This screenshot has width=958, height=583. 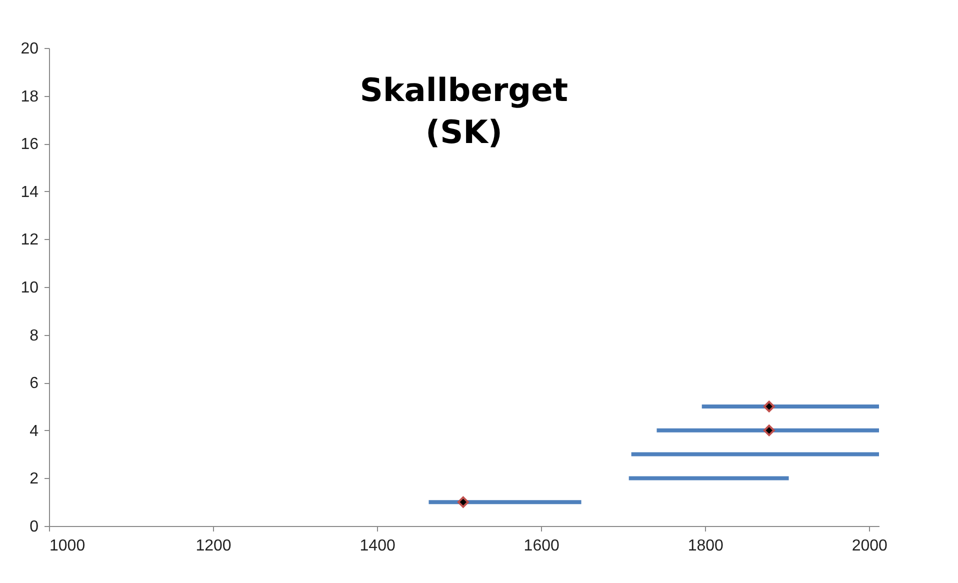 What do you see at coordinates (706, 546) in the screenshot?
I see `x-tick-label: 1800` at bounding box center [706, 546].